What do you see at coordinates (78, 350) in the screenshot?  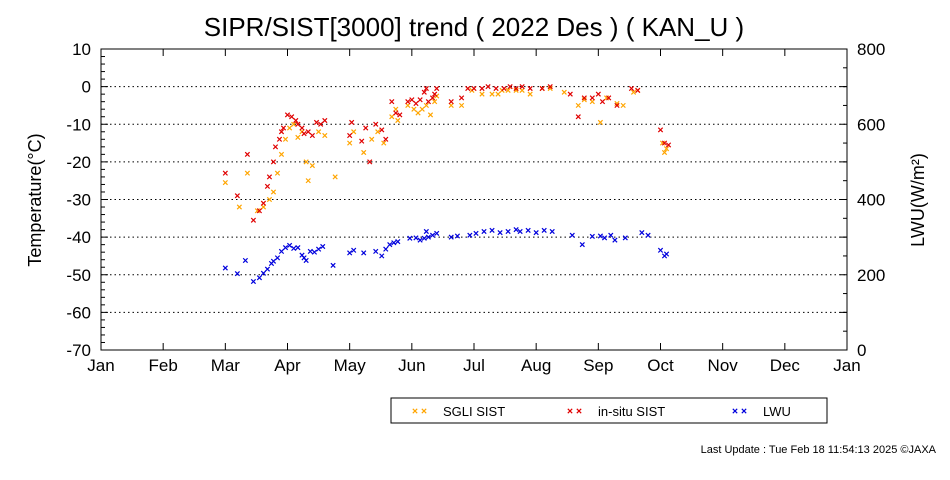 I see `y-tick-label: -70` at bounding box center [78, 350].